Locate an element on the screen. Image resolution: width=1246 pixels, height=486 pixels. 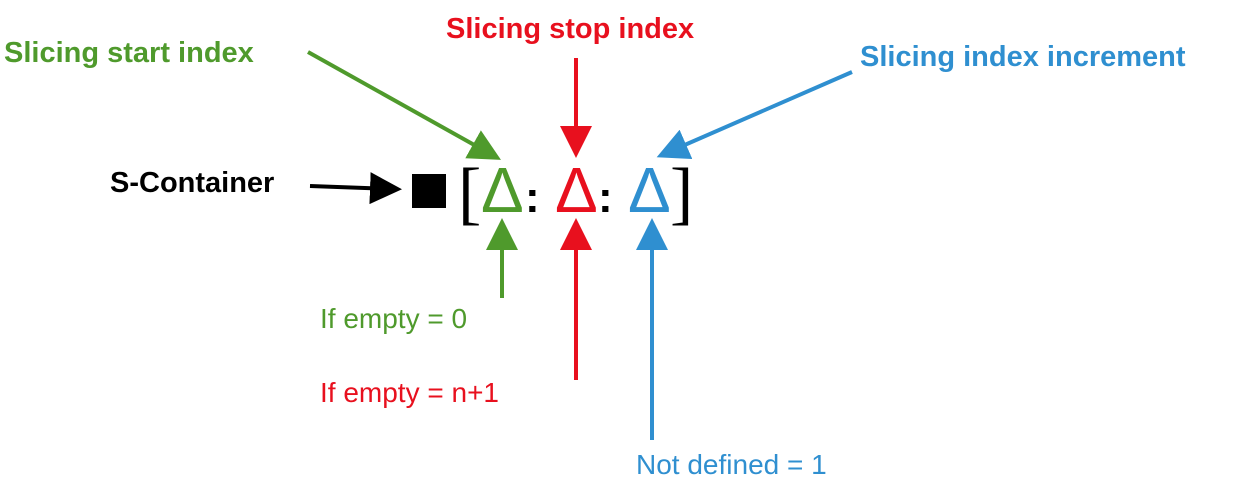
step-default-label: Not defined = 1 is located at coordinates (731, 464).